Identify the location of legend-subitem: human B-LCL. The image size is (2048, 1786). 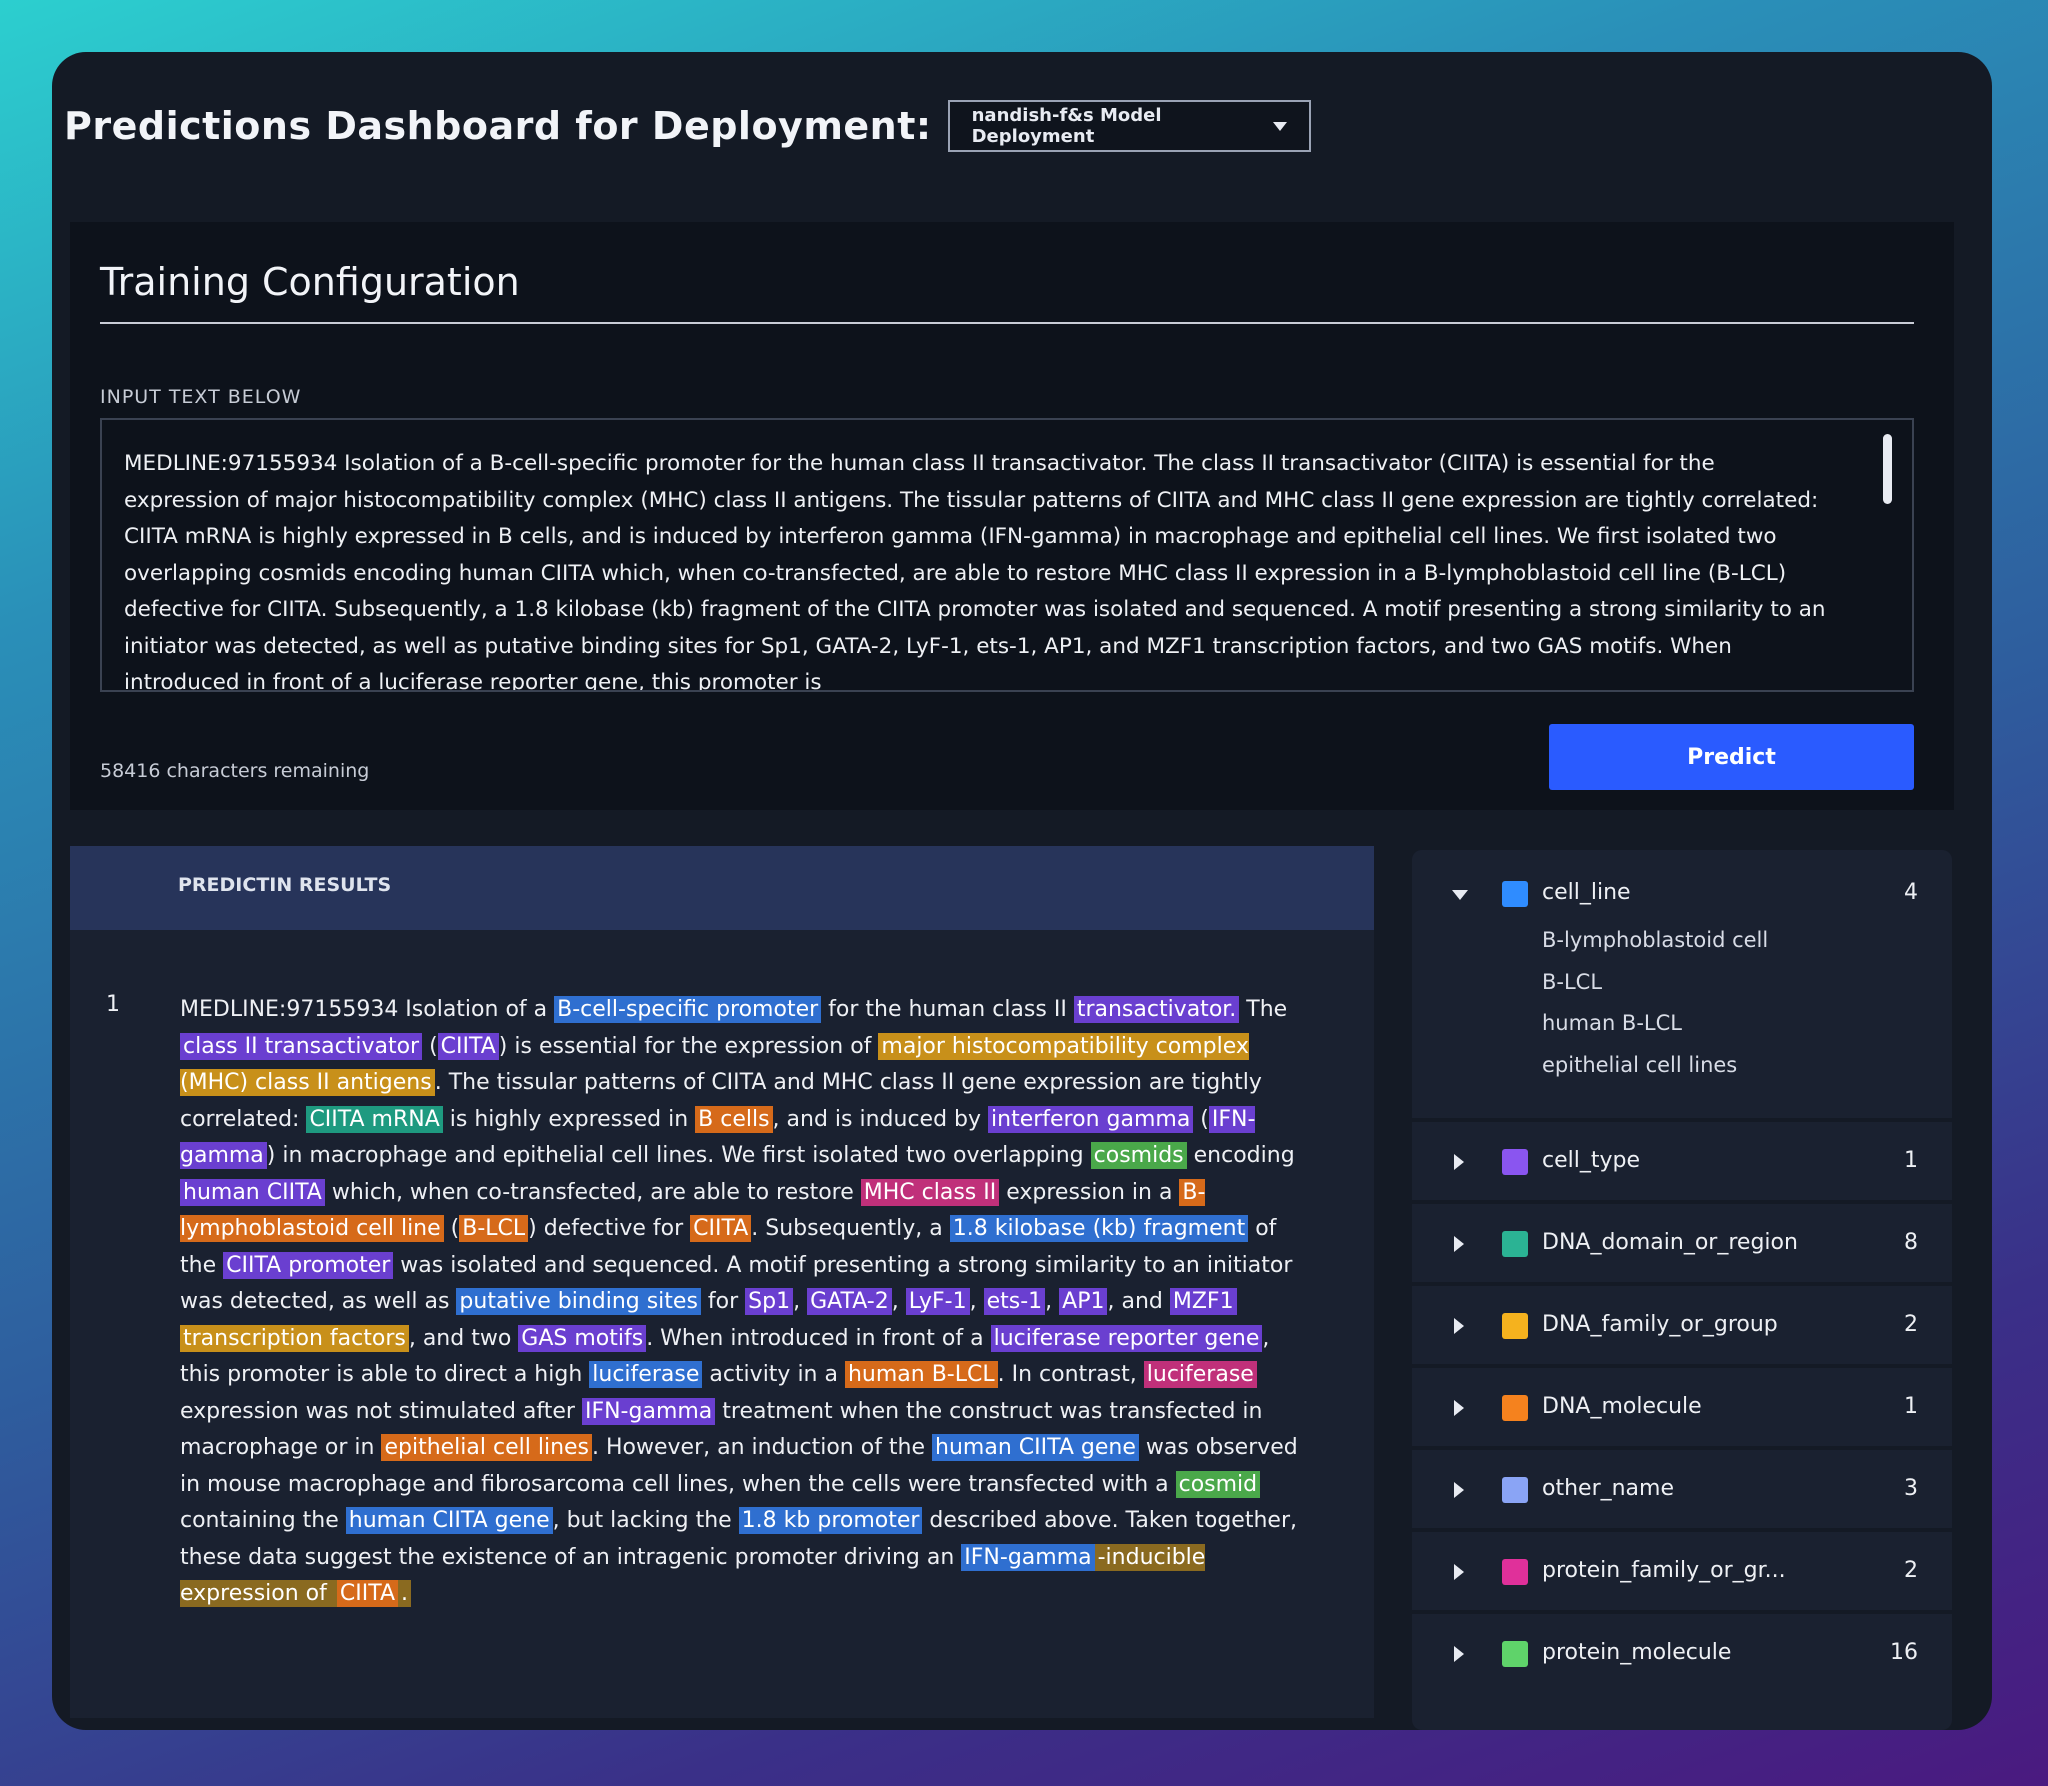
(1612, 1023).